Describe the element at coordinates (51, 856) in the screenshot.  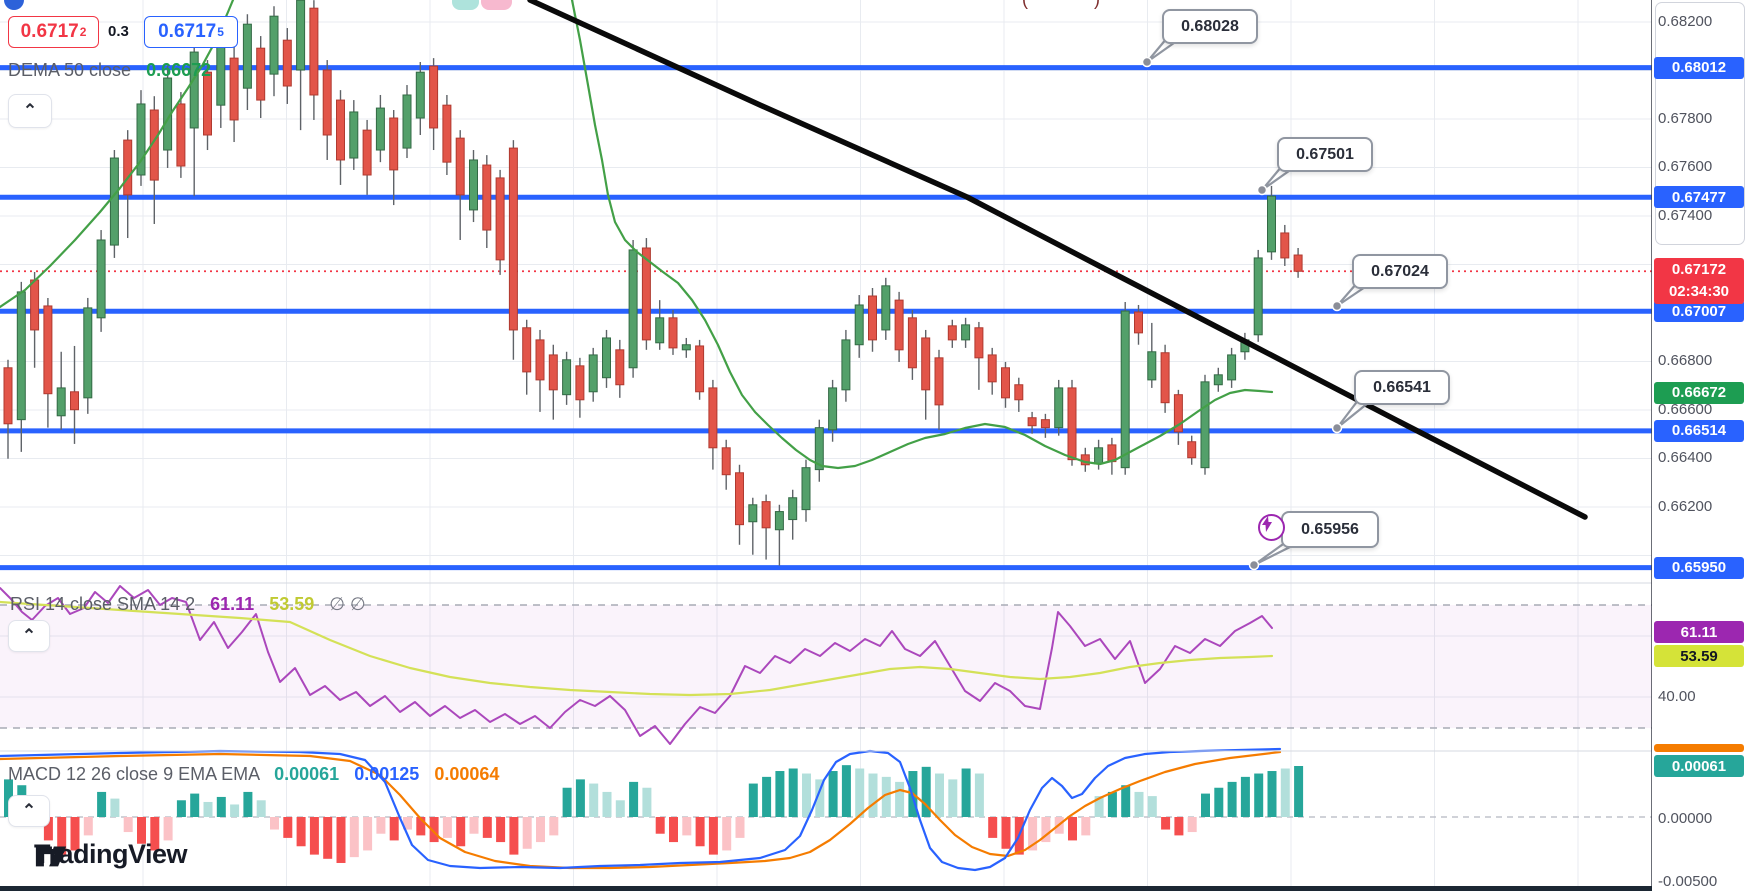
I see `tradingview-logo-icon` at that location.